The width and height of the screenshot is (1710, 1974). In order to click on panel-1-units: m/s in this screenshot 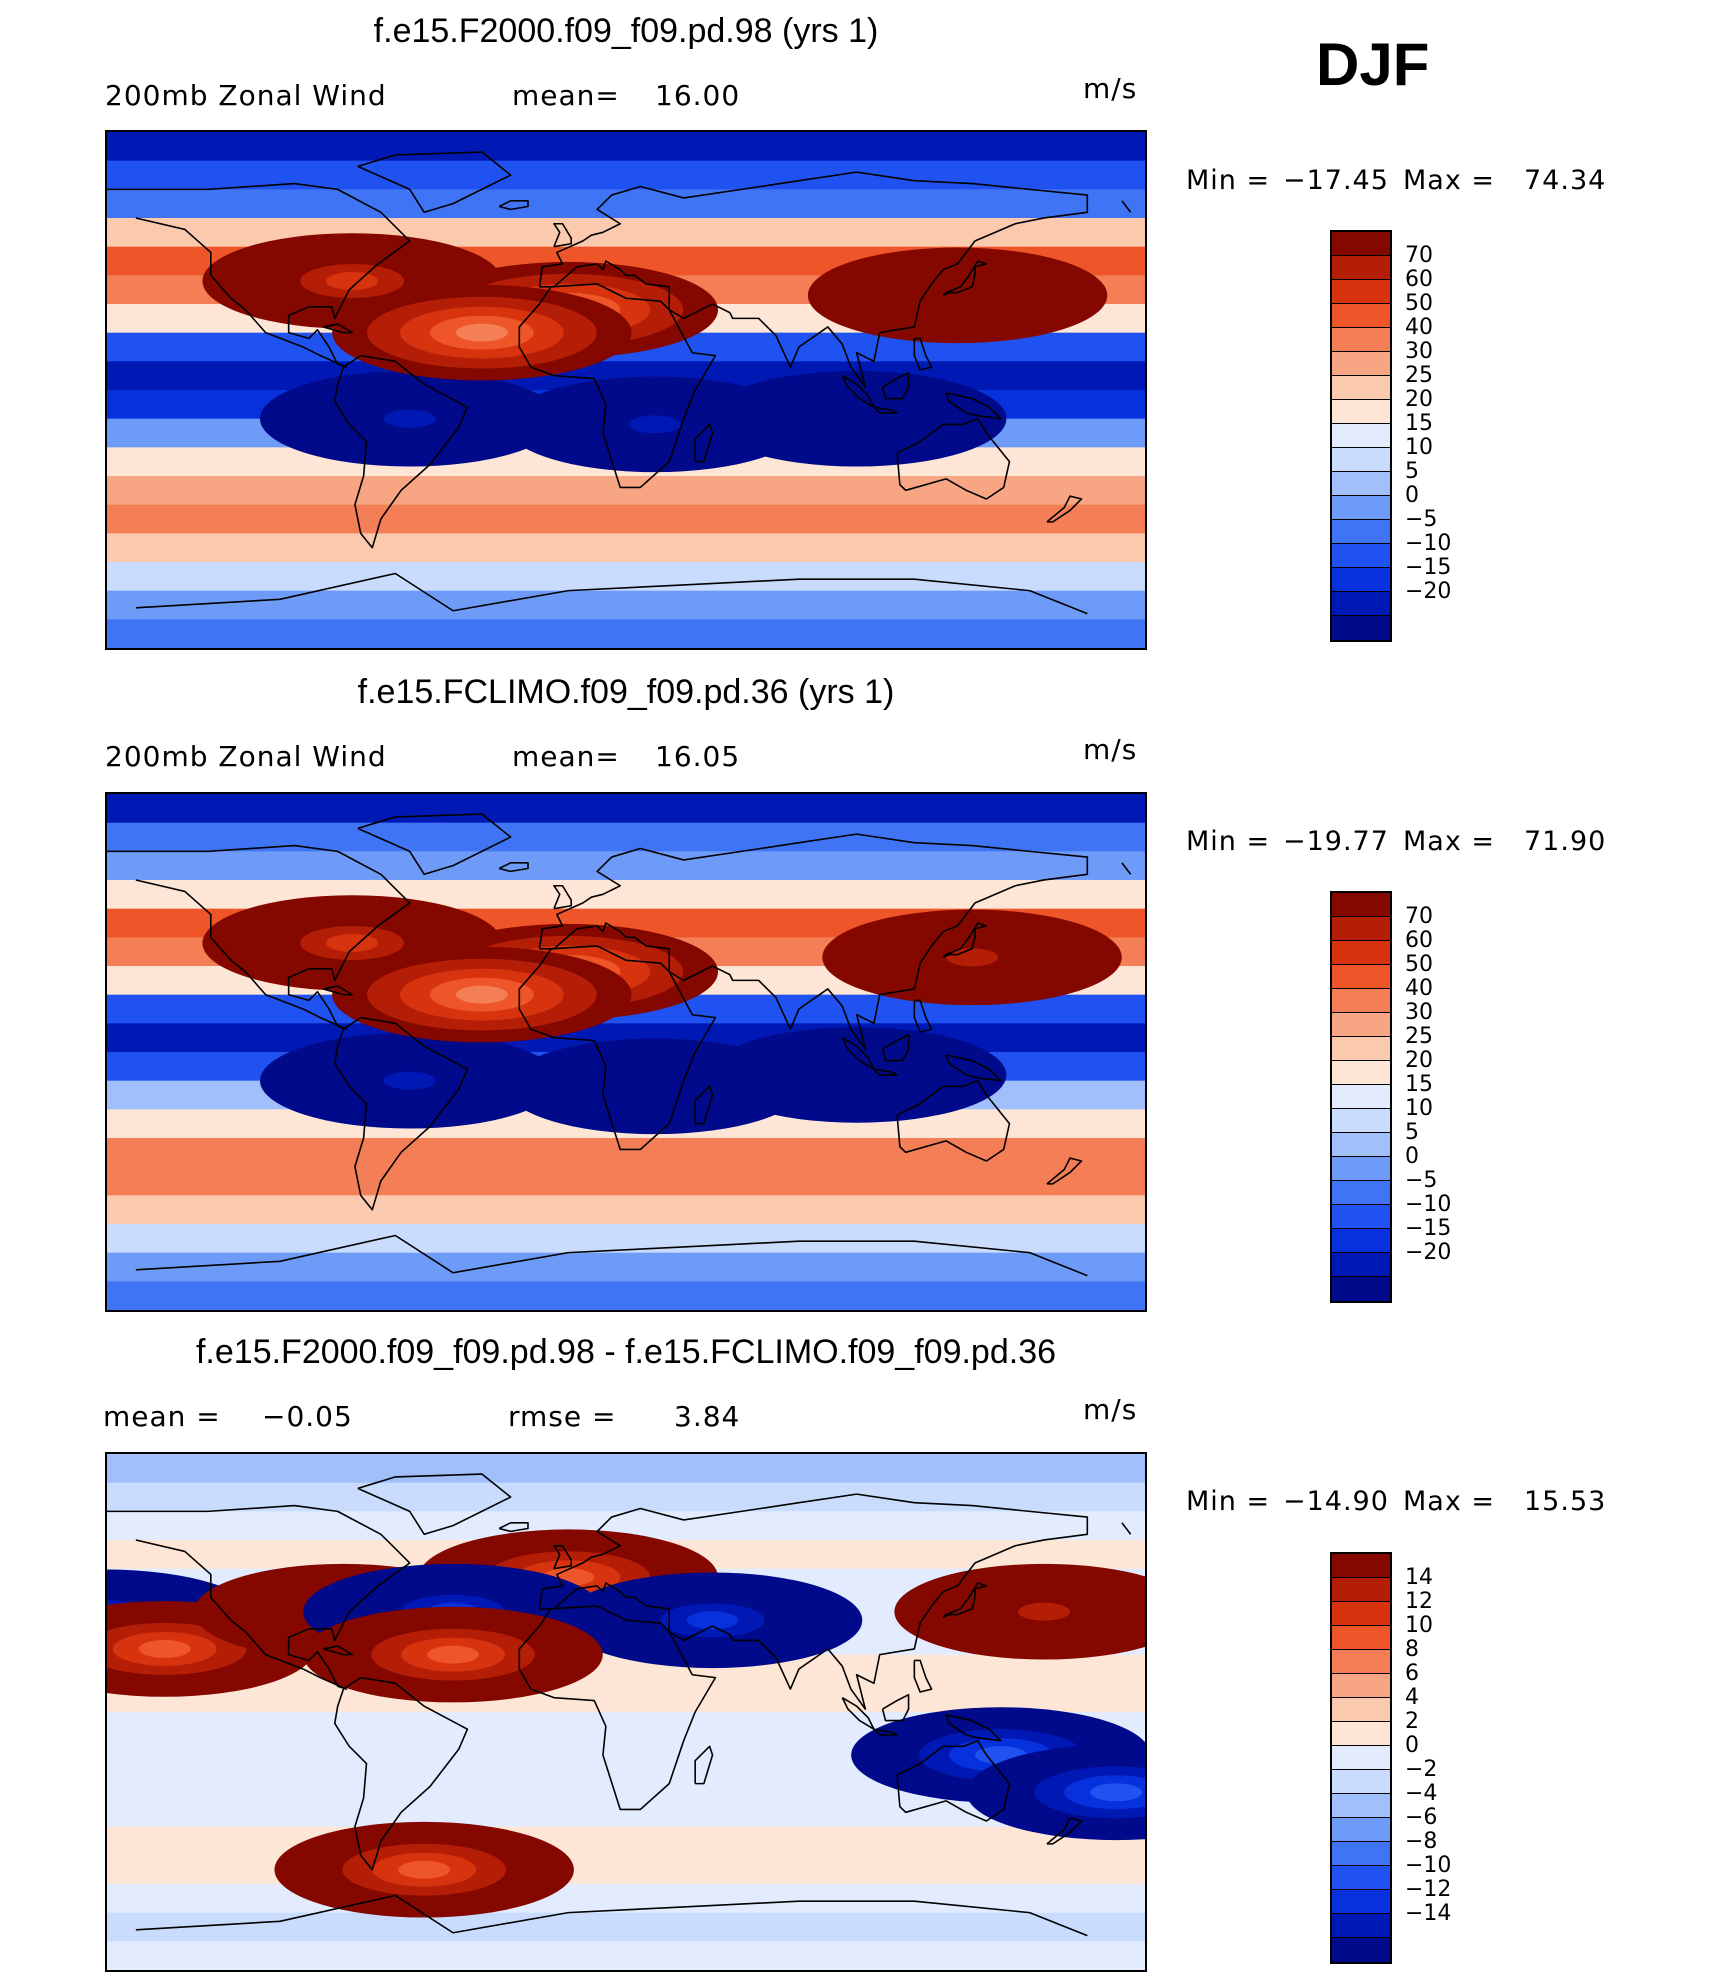, I will do `click(1110, 88)`.